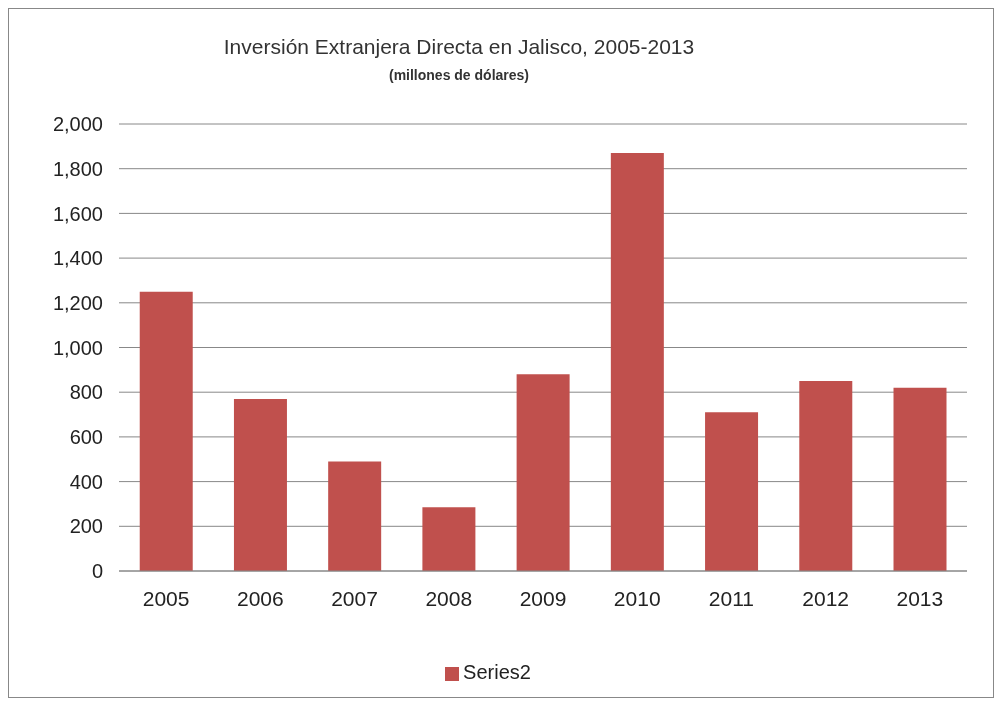 Image resolution: width=1002 pixels, height=706 pixels. I want to click on x-tick-label: 2010, so click(637, 598).